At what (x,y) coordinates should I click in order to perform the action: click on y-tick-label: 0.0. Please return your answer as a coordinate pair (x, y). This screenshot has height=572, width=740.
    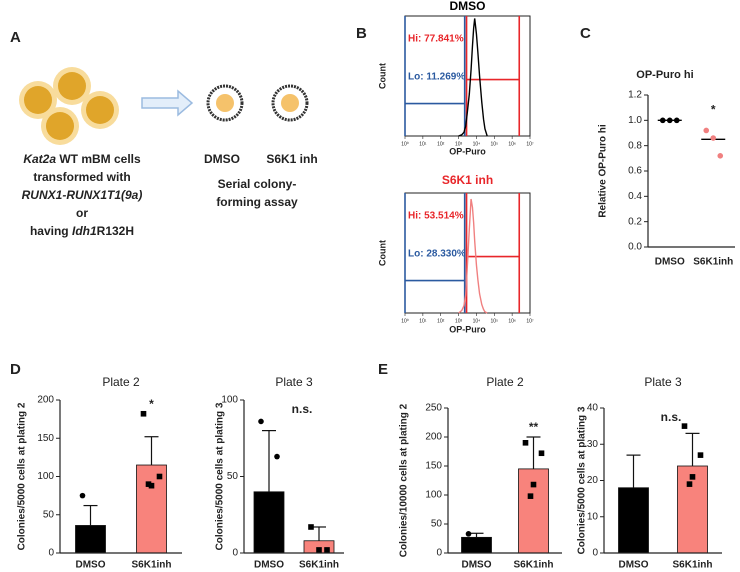
    Looking at the image, I should click on (635, 247).